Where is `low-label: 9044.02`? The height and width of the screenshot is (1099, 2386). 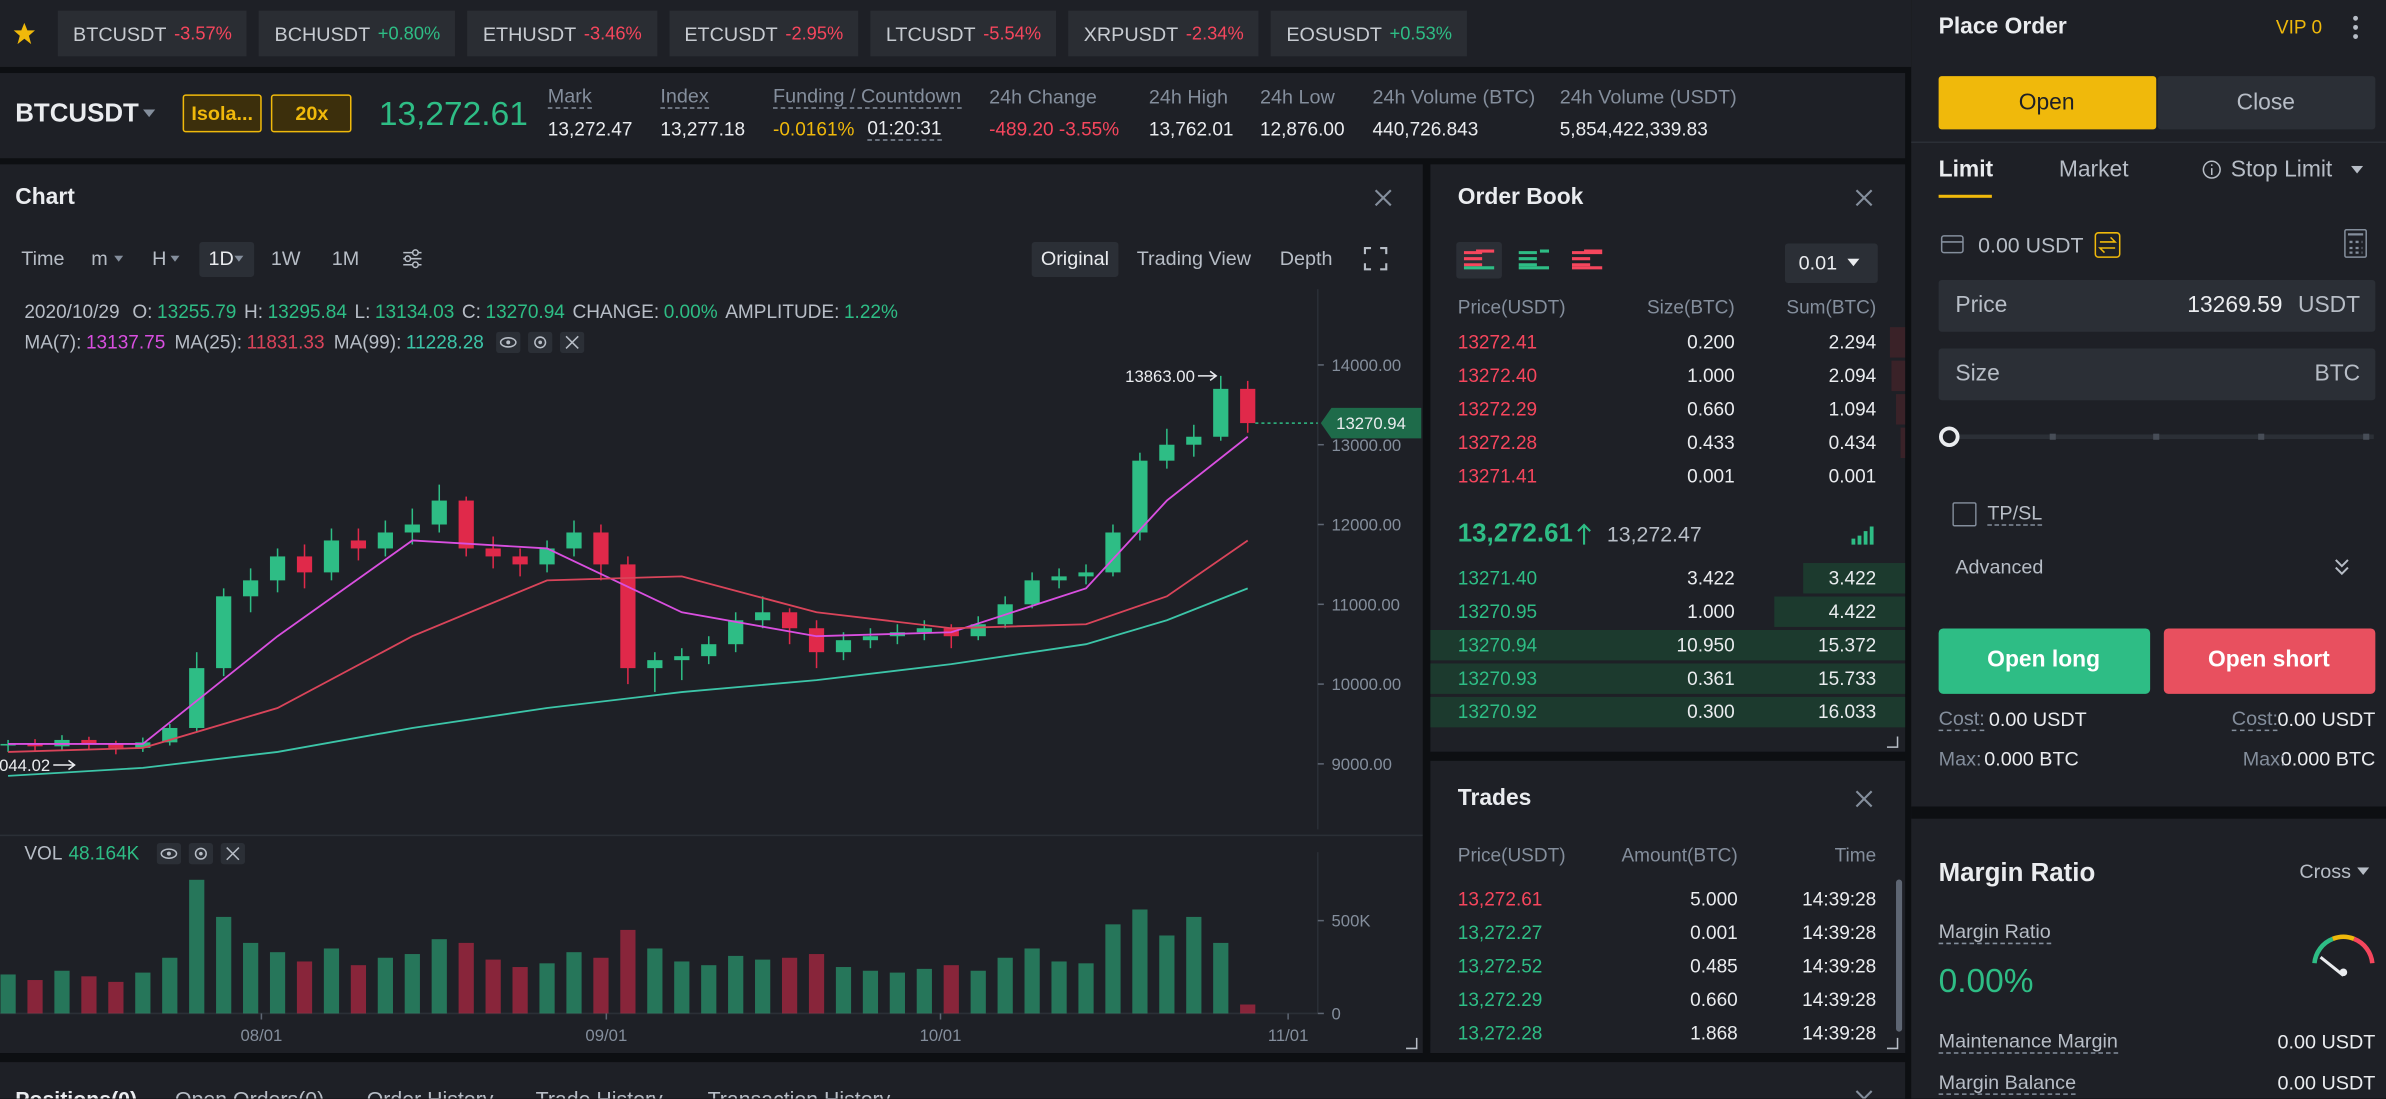 low-label: 9044.02 is located at coordinates (25, 765).